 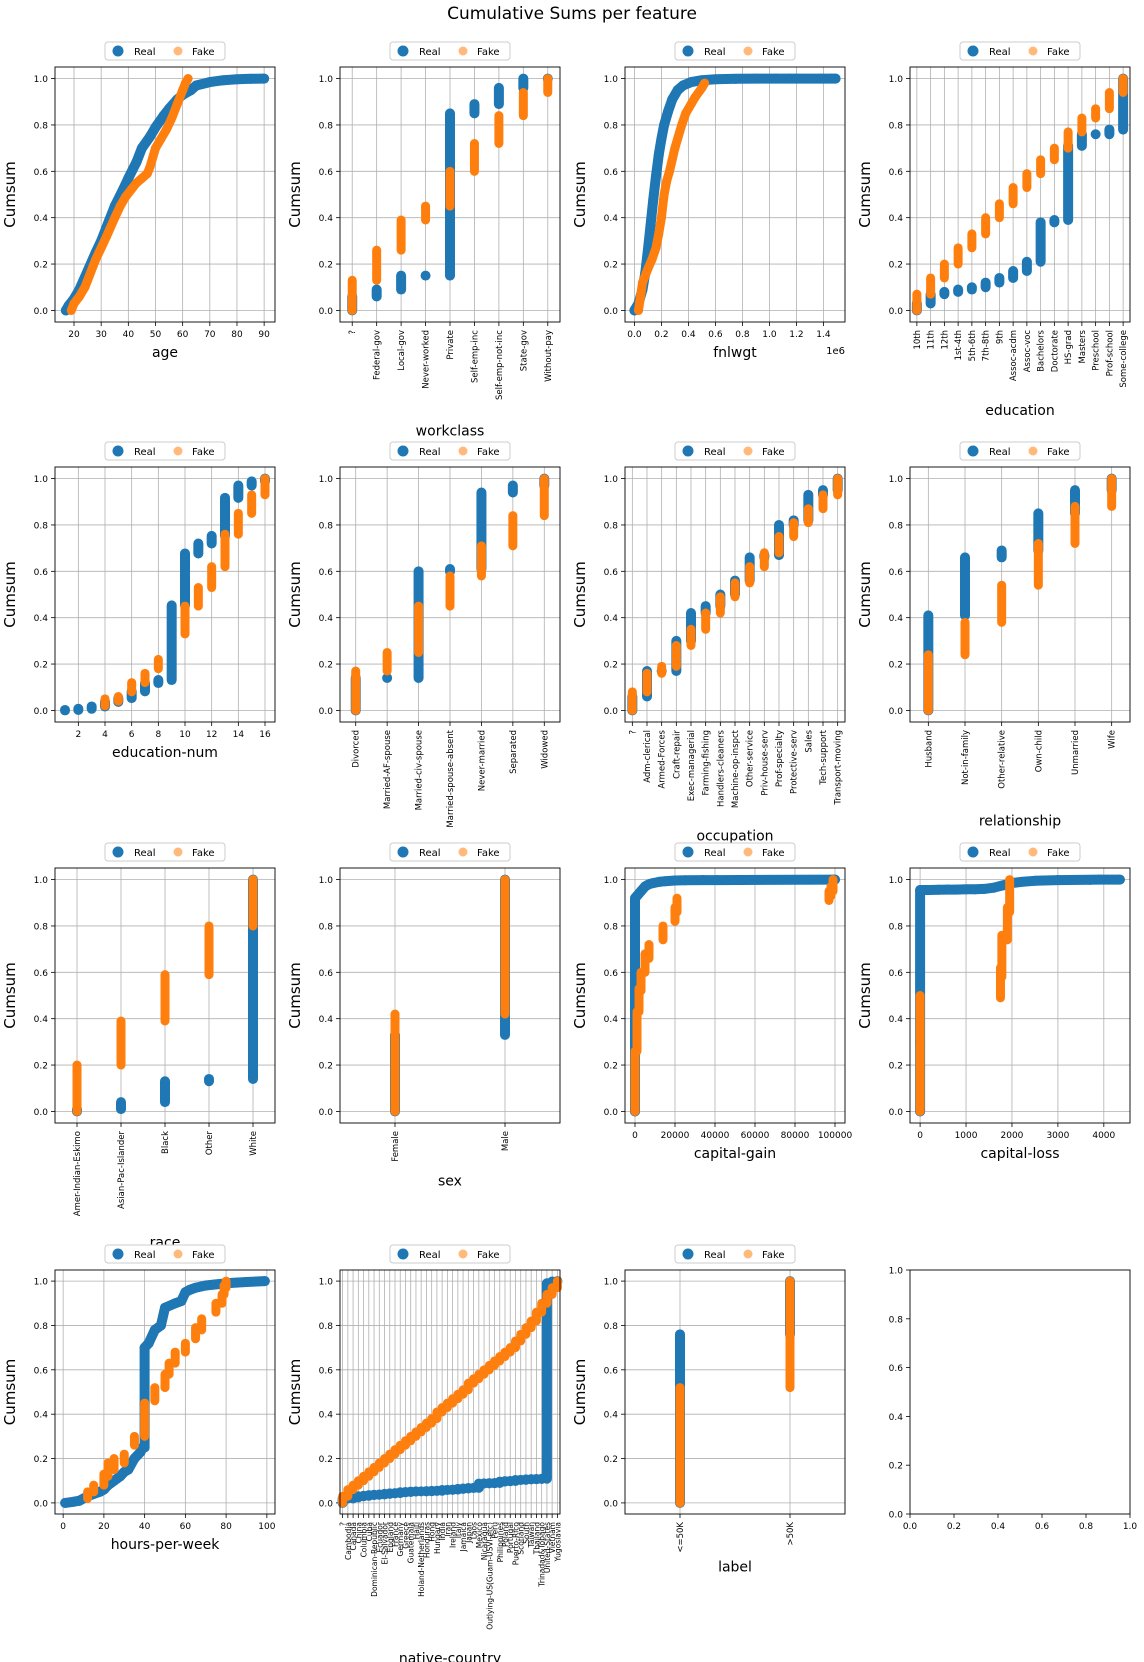 I want to click on x-tick-label: Not-in-family, so click(x=966, y=757).